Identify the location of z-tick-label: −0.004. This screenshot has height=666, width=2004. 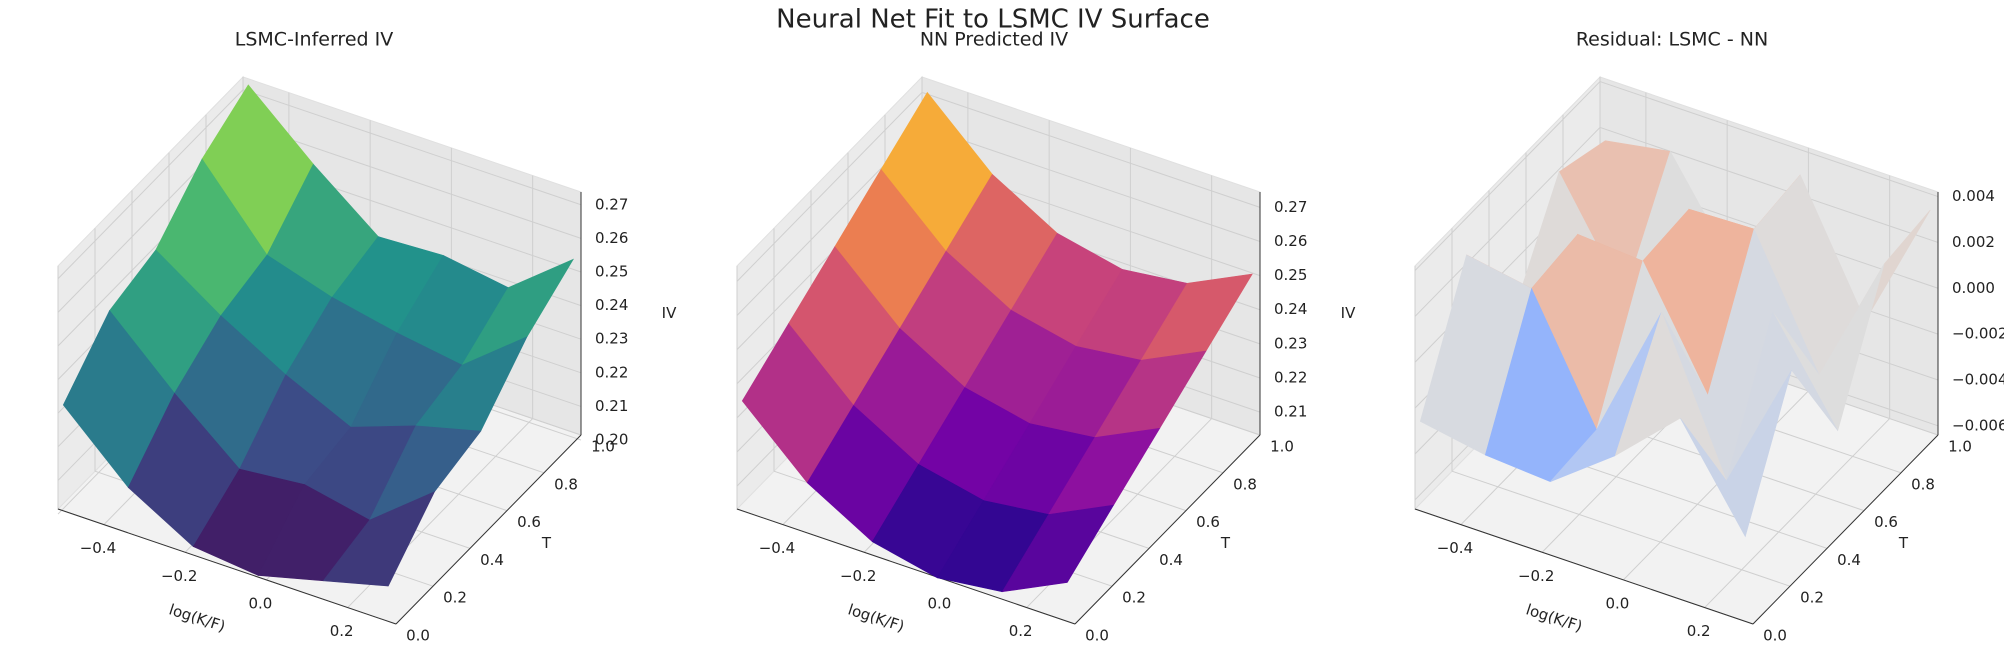
(1978, 379).